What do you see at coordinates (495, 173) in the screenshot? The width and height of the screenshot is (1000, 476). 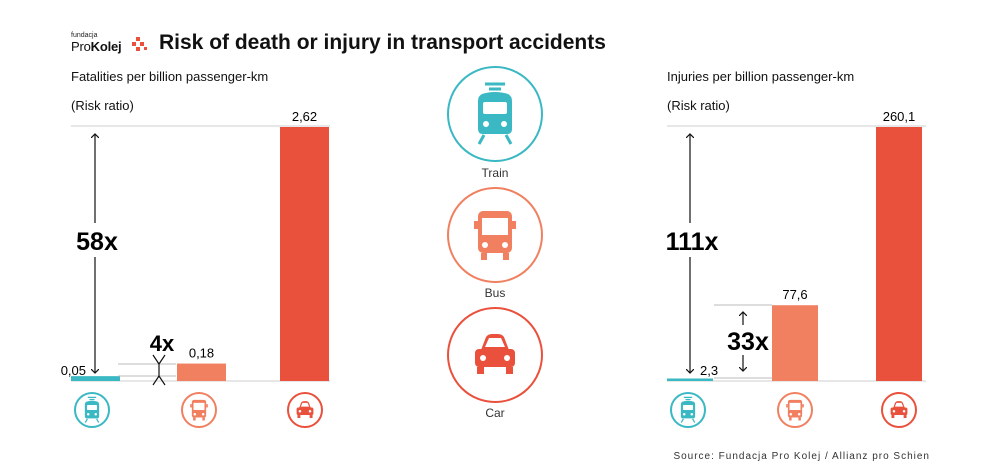 I see `mode-label-train: Train` at bounding box center [495, 173].